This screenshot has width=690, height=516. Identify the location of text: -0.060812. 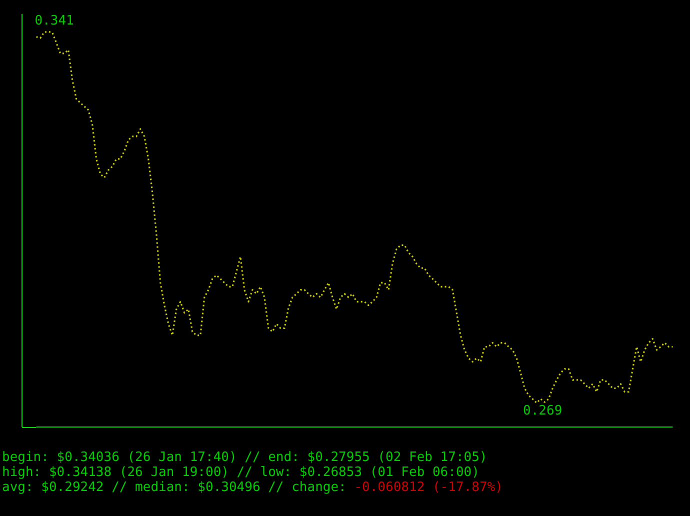
(385, 487).